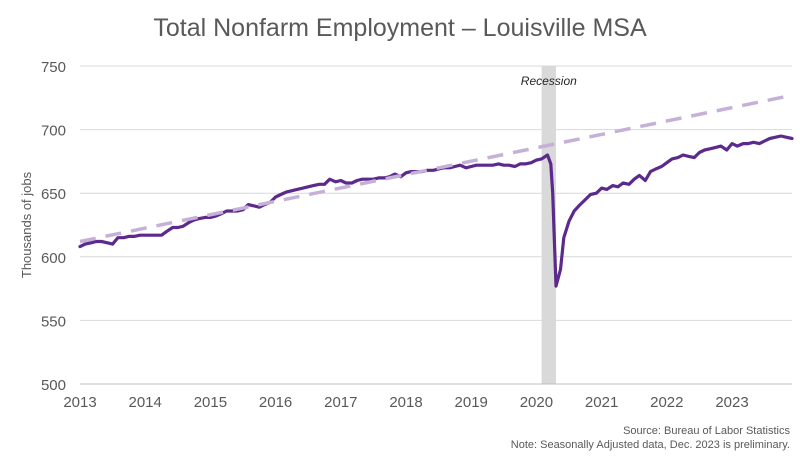 The width and height of the screenshot is (800, 468). Describe the element at coordinates (706, 431) in the screenshot. I see `source-text: Source: Bureau of Labor Statistics` at that location.